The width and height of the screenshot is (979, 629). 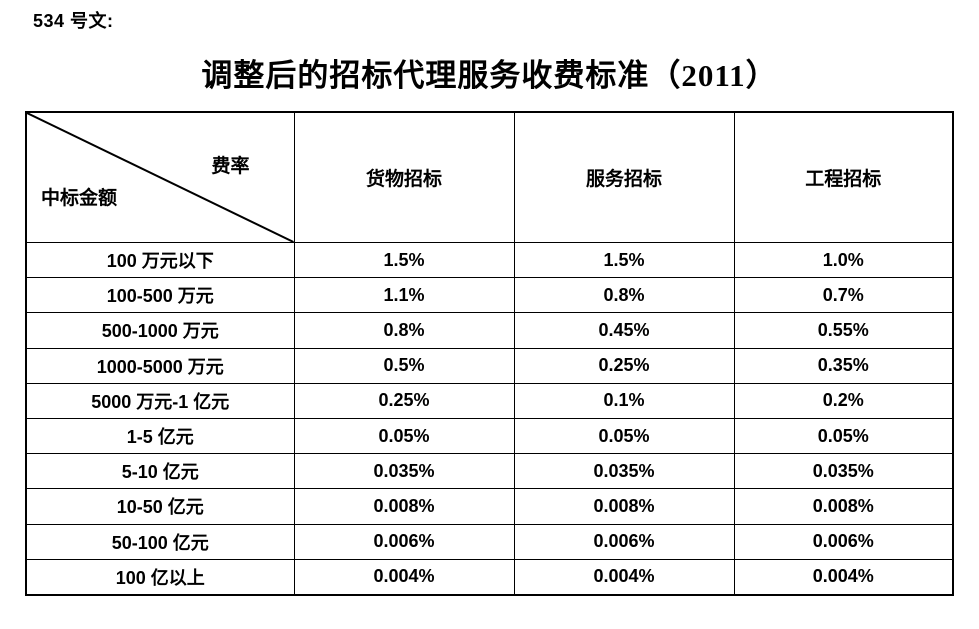 I want to click on table-row: 5-10 亿元 0.035% 0.035% 0.035%, so click(x=489, y=471).